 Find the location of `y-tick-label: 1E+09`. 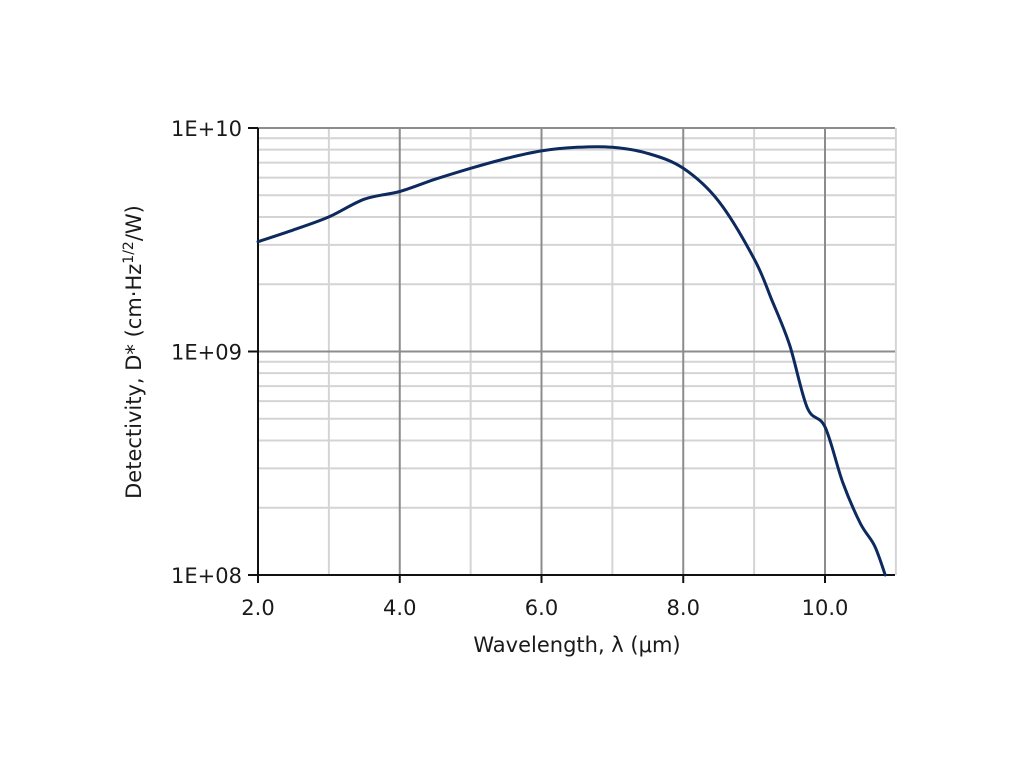

y-tick-label: 1E+09 is located at coordinates (206, 353).